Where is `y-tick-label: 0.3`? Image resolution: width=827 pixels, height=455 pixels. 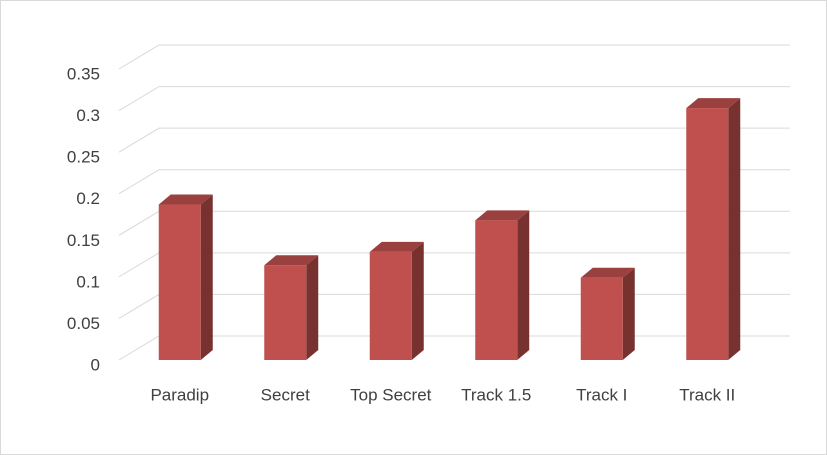 y-tick-label: 0.3 is located at coordinates (88, 115).